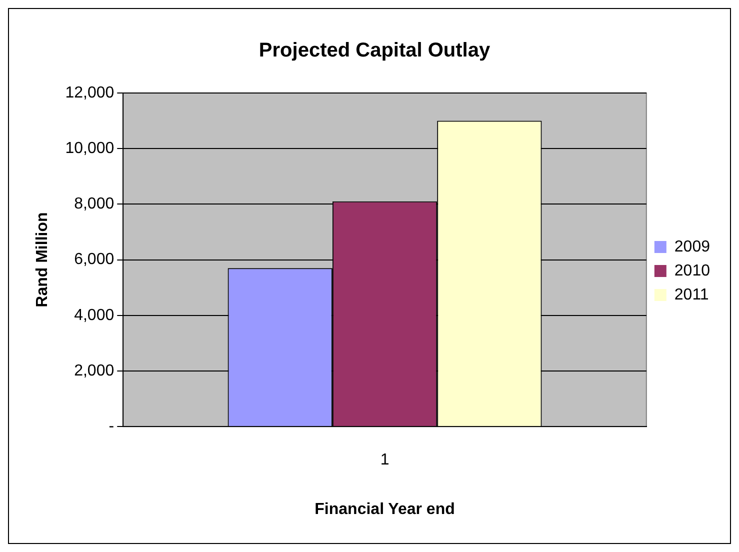  What do you see at coordinates (691, 295) in the screenshot?
I see `legend-label: 2011` at bounding box center [691, 295].